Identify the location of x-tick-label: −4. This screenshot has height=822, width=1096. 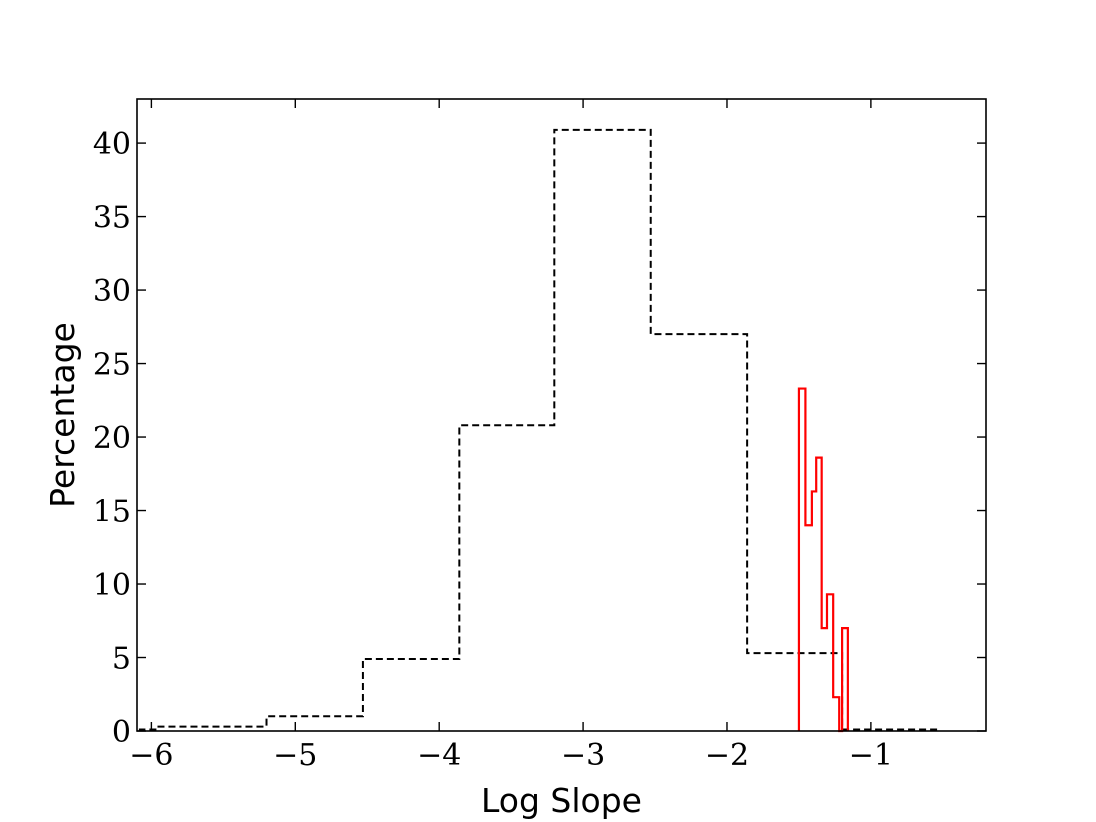
(439, 755).